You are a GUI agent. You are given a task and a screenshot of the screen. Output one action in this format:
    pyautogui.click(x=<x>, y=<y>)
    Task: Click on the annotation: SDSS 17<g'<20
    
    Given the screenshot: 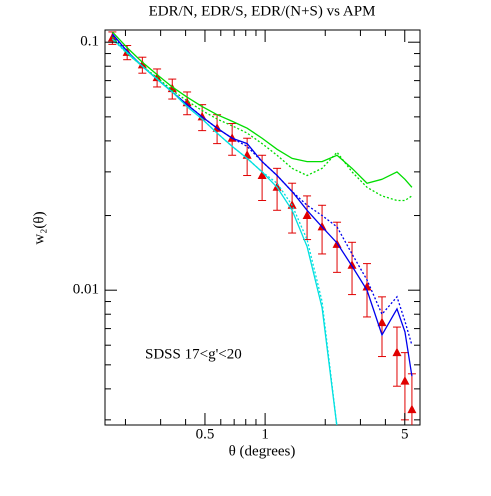 What is the action you would take?
    pyautogui.click(x=193, y=354)
    